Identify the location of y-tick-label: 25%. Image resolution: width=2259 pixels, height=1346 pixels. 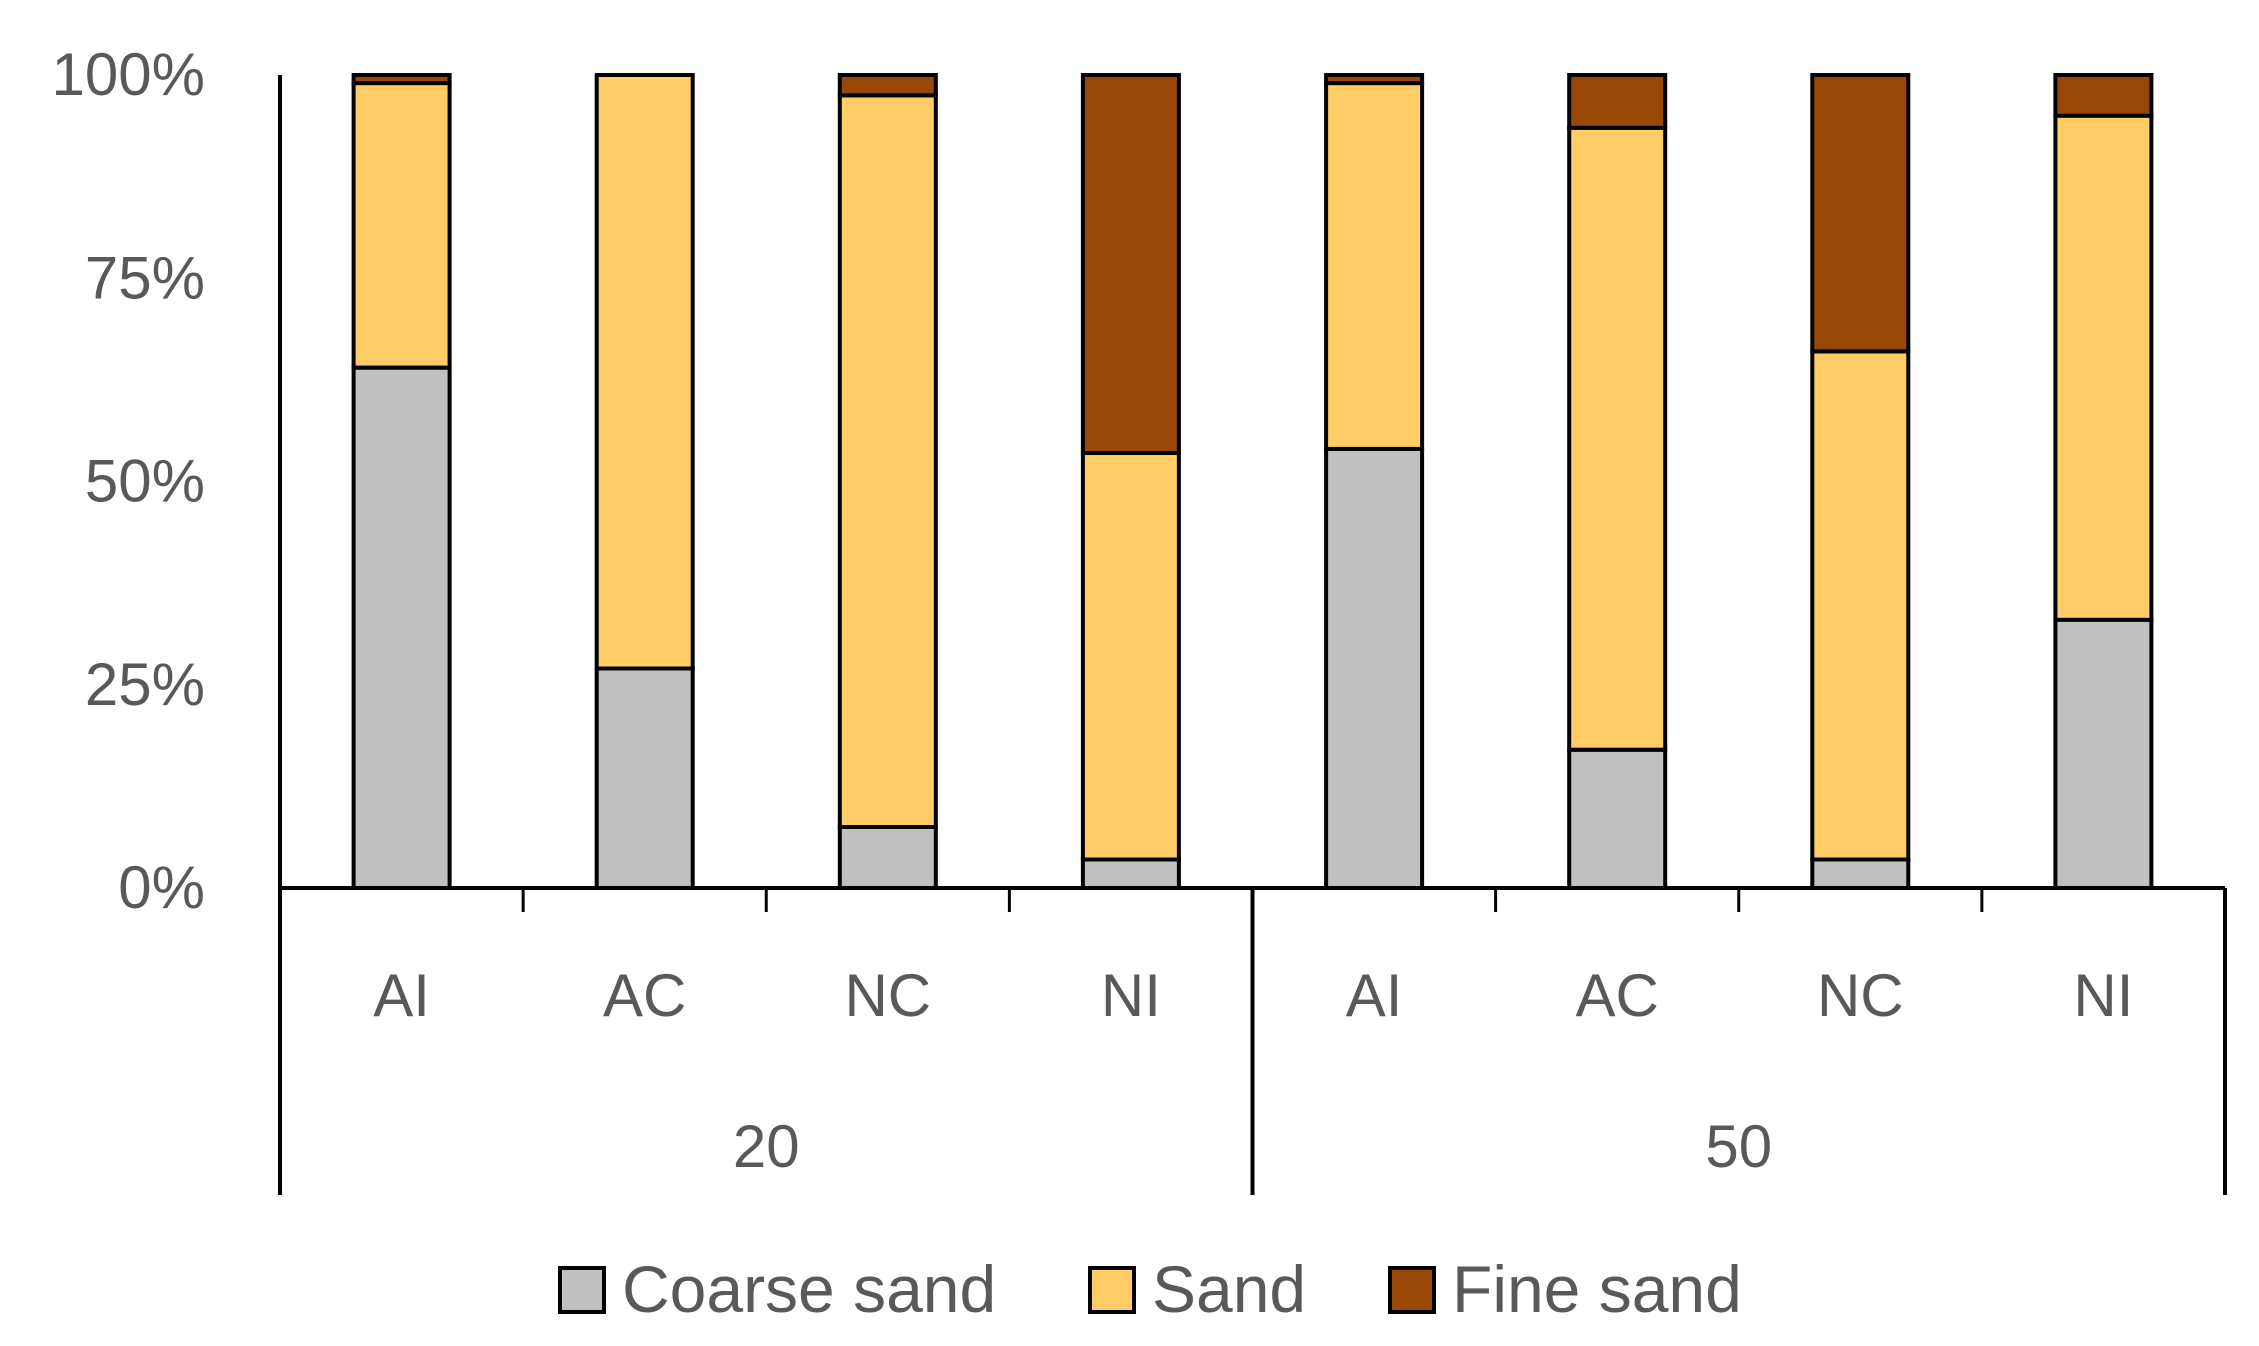
(145, 684).